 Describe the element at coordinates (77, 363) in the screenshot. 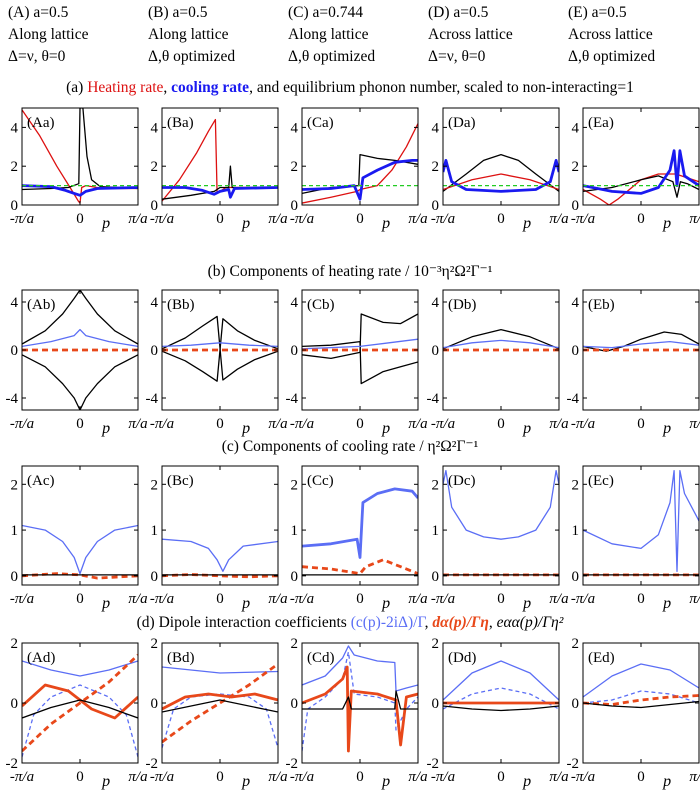

I see `panel-Ab: -4 0 4 -π/a 0 π/a p (Ab)` at that location.